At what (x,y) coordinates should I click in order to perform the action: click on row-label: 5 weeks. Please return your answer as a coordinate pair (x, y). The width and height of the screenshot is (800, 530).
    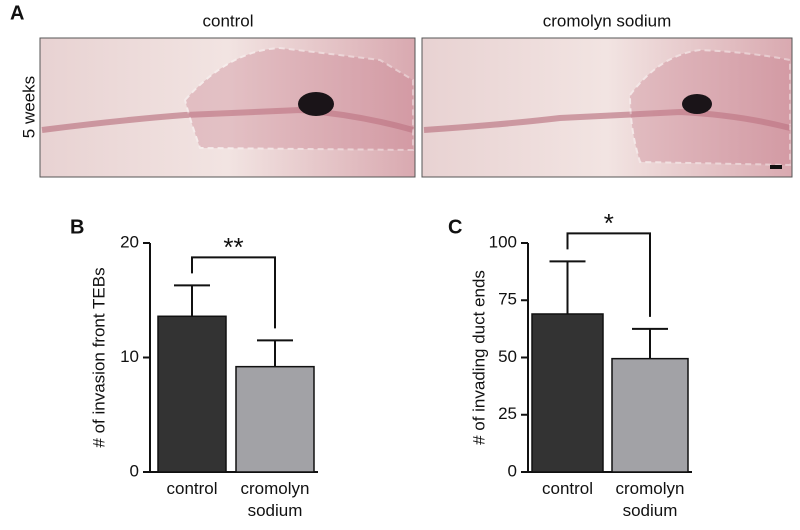
    Looking at the image, I should click on (28, 107).